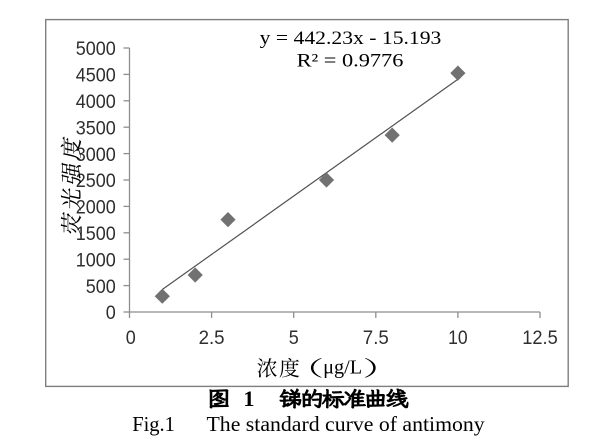 The image size is (609, 440). What do you see at coordinates (96, 208) in the screenshot?
I see `svg-text: 2000` at bounding box center [96, 208].